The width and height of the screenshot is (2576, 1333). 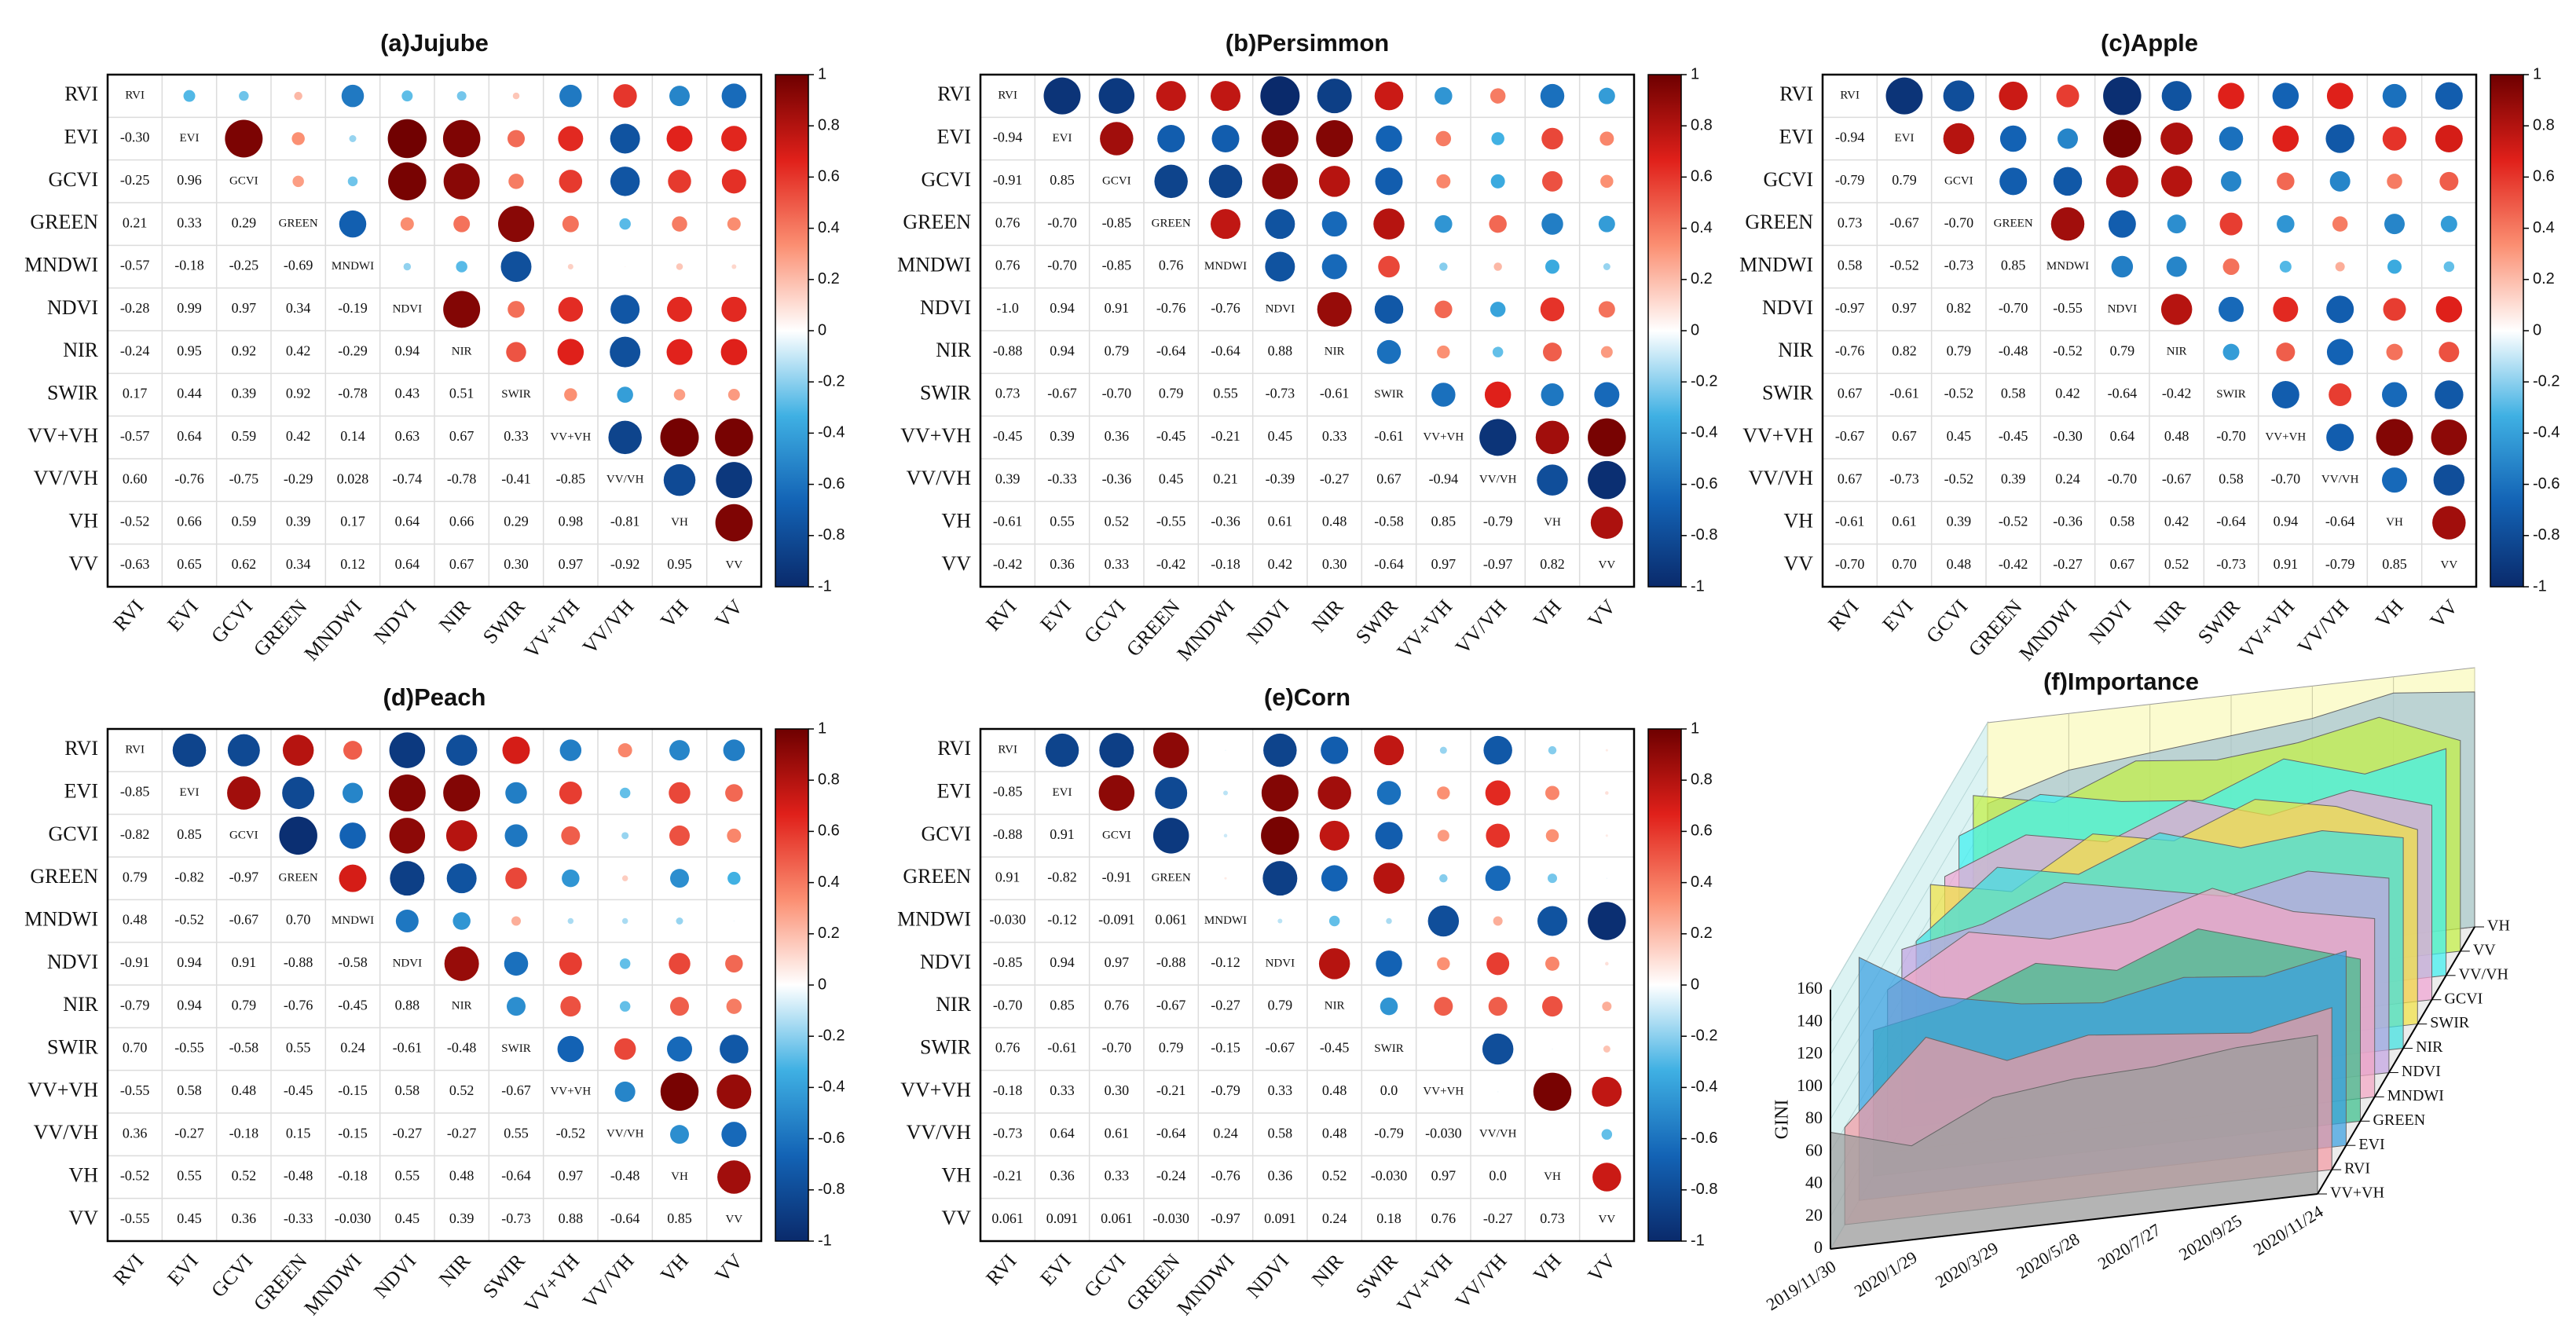 What do you see at coordinates (244, 265) in the screenshot?
I see `coefficient-label: -0.25` at bounding box center [244, 265].